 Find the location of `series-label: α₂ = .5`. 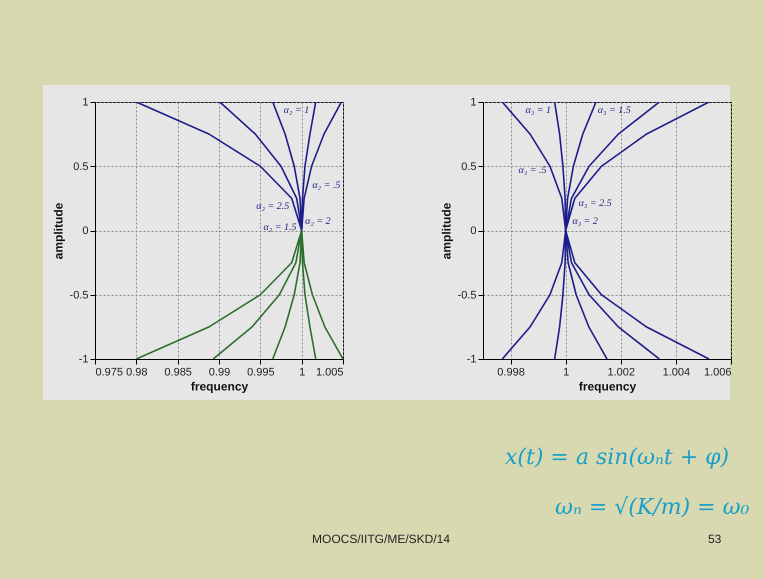

series-label: α₂ = .5 is located at coordinates (326, 185).